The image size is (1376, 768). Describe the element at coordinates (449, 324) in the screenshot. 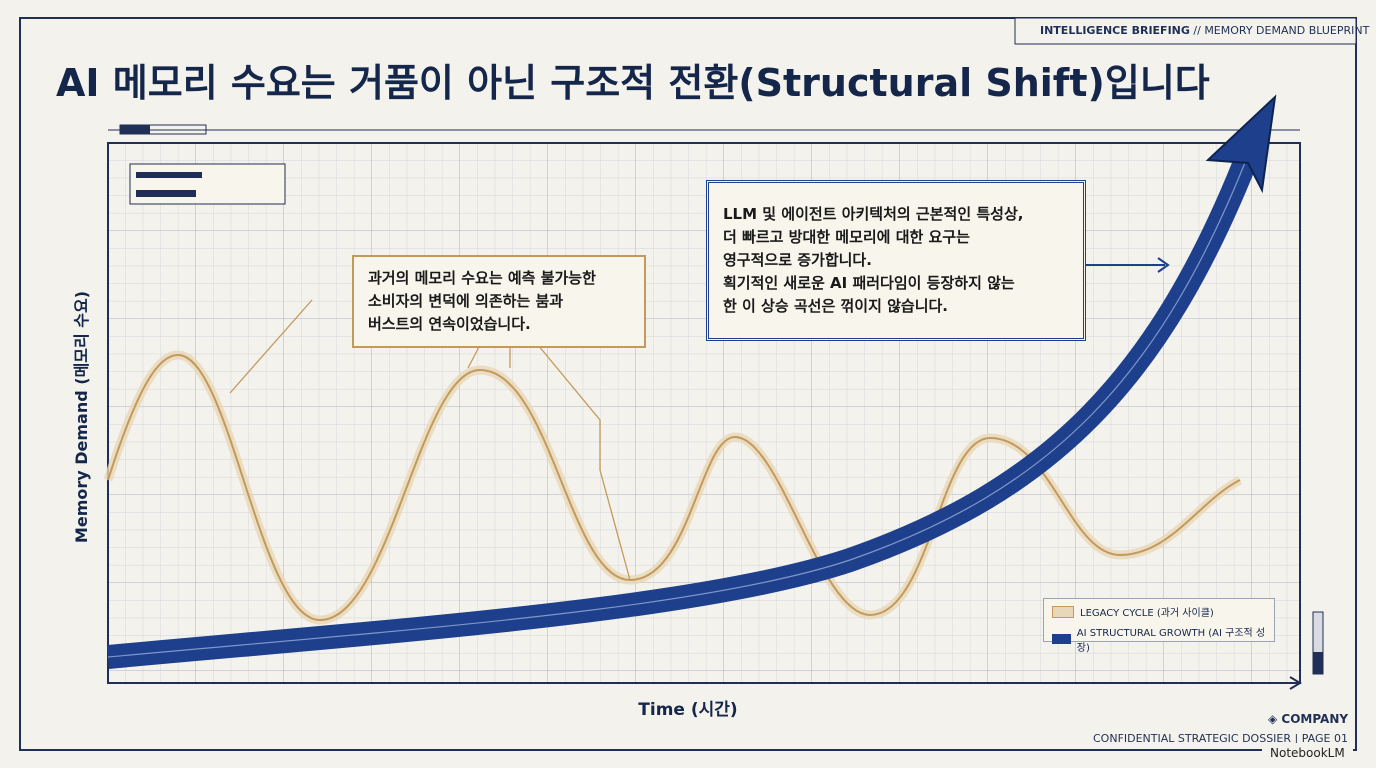

I see `callout-line: 버스트의 연속이었습니다.` at that location.